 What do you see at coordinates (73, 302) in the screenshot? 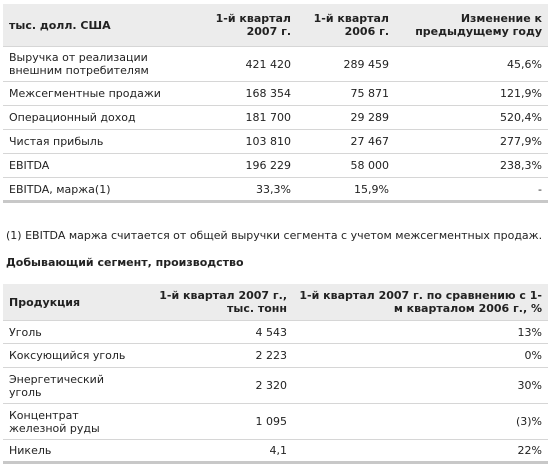
I see `column-header-product: Продукция` at bounding box center [73, 302].